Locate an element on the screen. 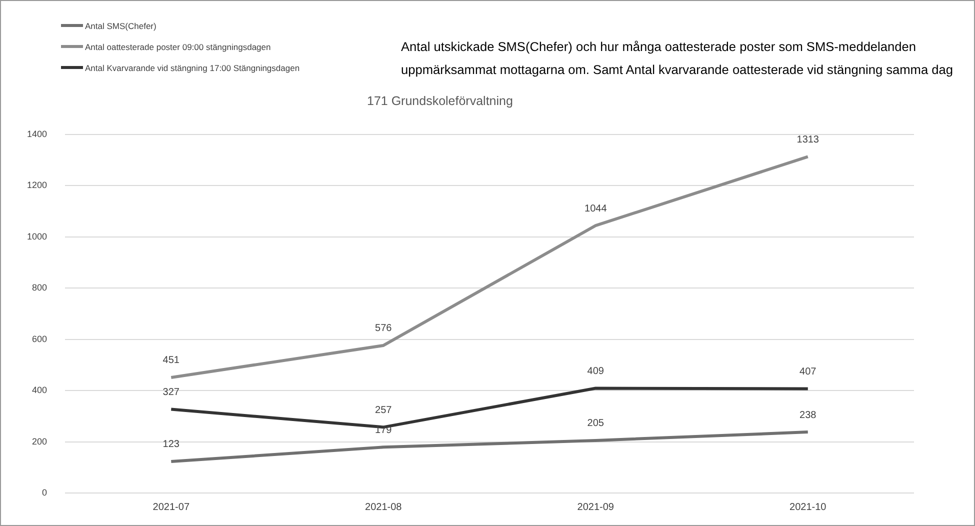 The image size is (975, 526). legend-label: Antal Kvarvarande vid stängning 17:00 Stängningsdagen is located at coordinates (192, 67).